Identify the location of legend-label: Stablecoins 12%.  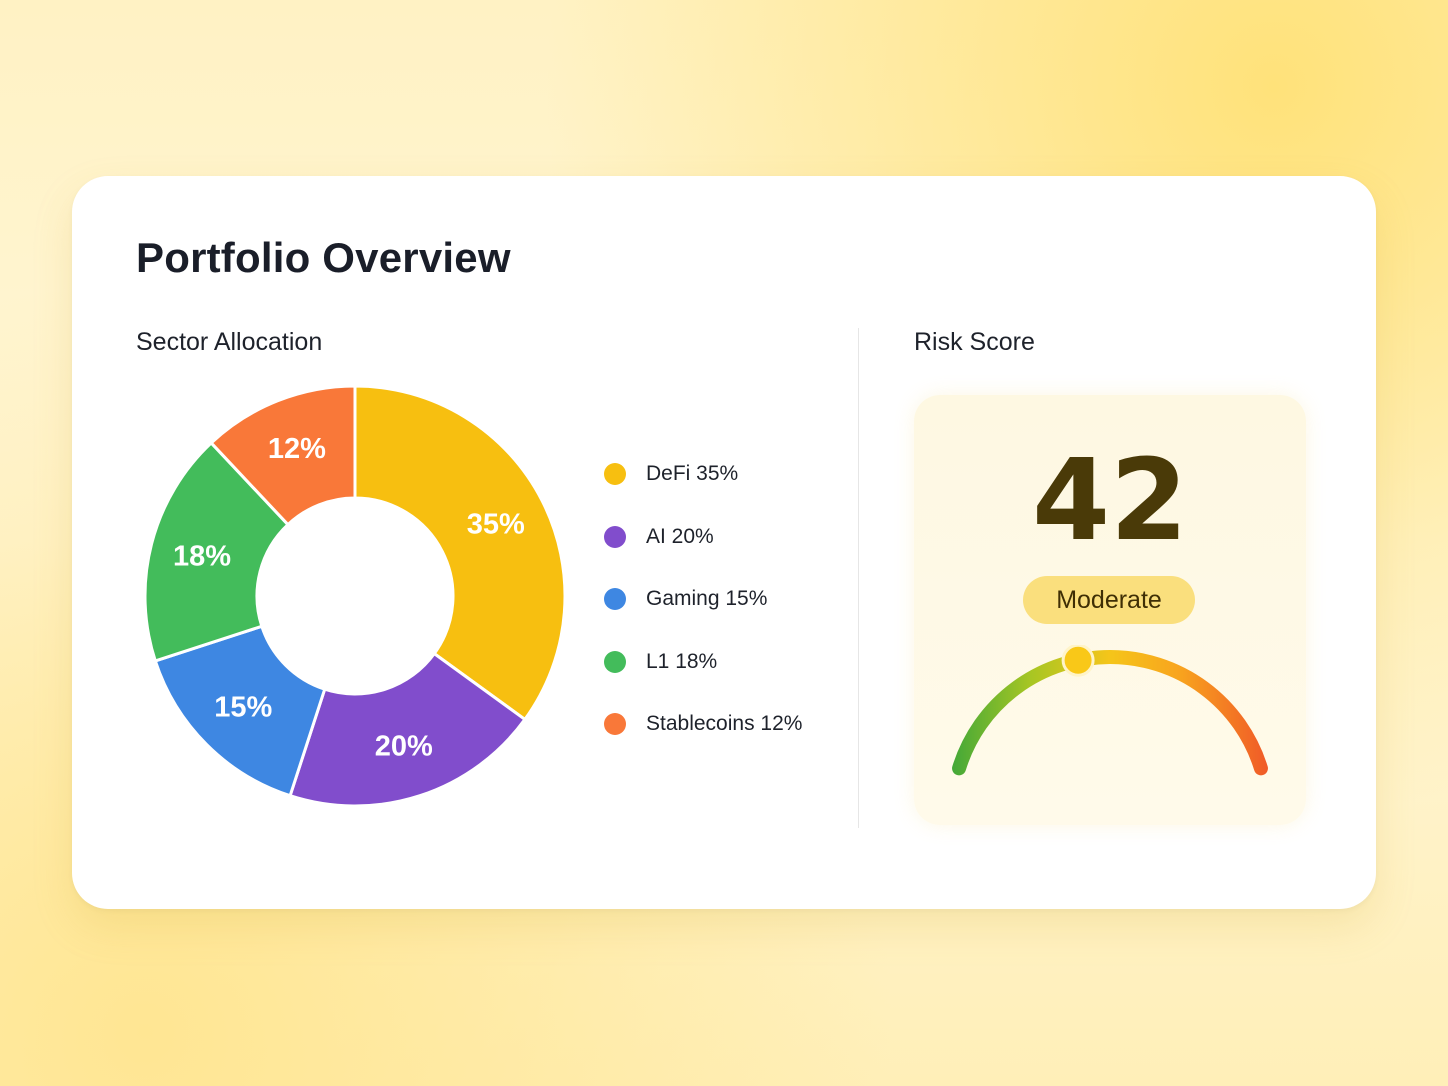
(724, 724).